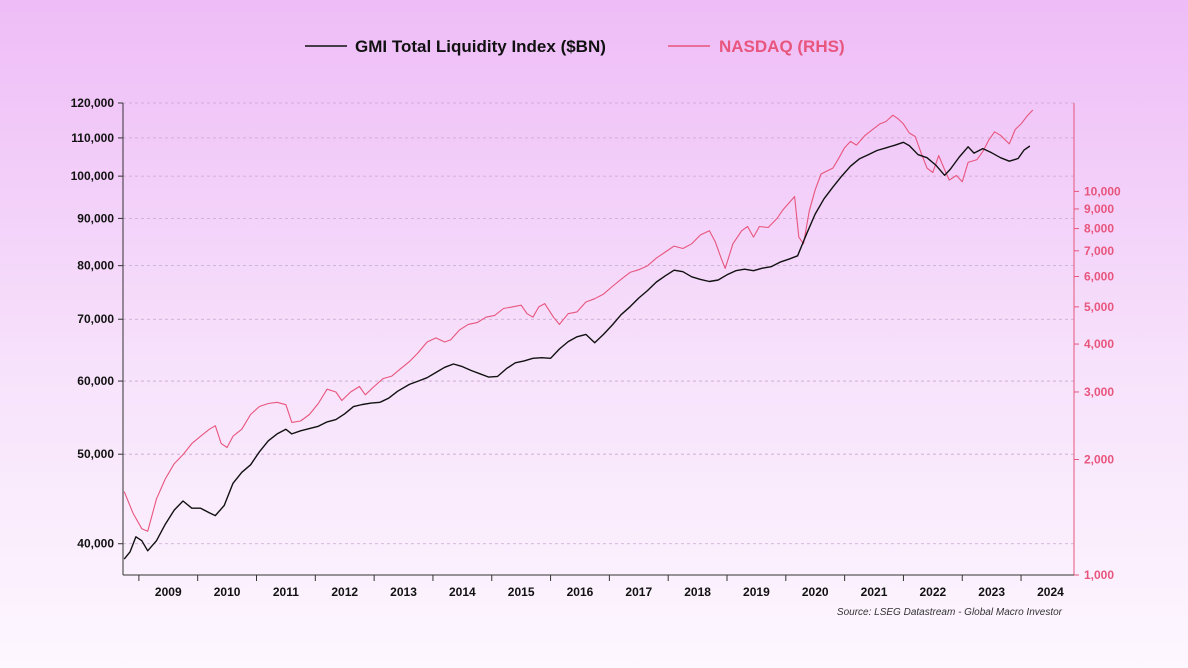 Image resolution: width=1188 pixels, height=668 pixels. I want to click on x-tick-label: 2013, so click(403, 592).